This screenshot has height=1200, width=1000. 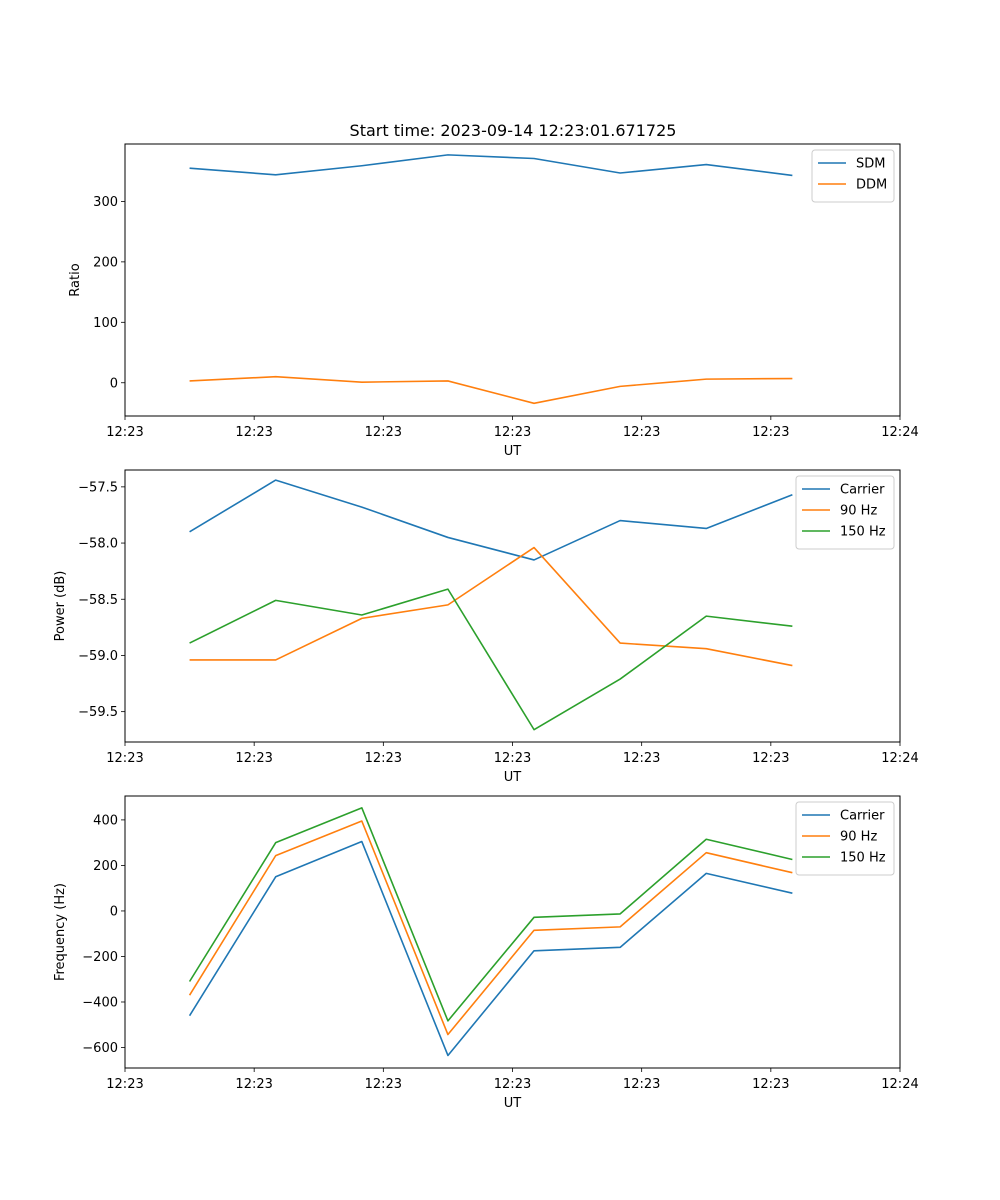 I want to click on figure-title: Start time: 2023-09-14 12:23:01.671725, so click(x=513, y=130).